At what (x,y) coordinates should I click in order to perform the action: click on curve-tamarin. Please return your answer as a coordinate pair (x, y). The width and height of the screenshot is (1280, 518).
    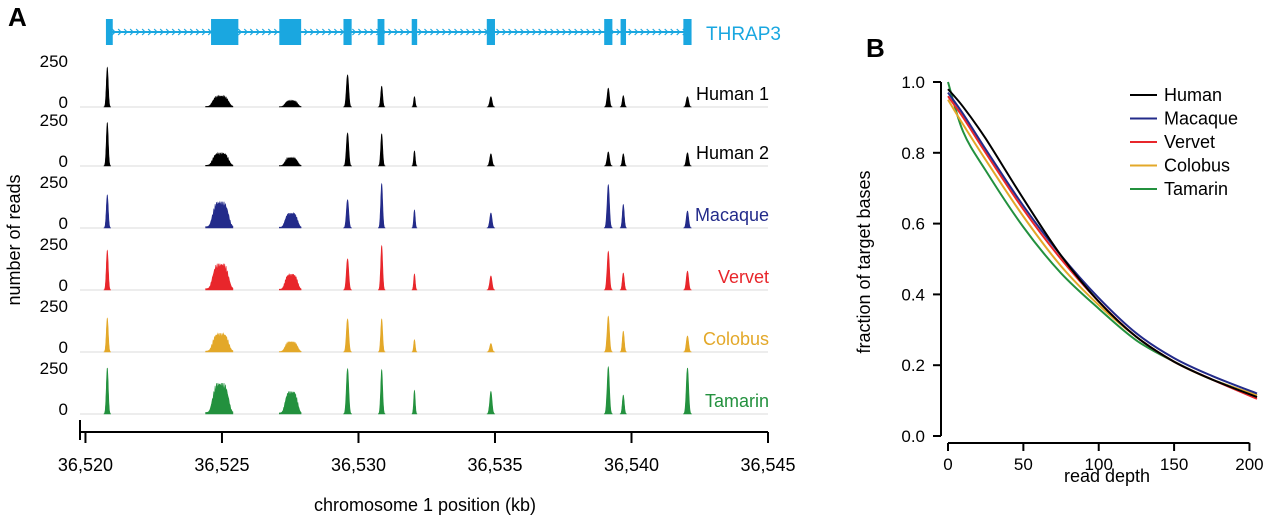
    Looking at the image, I should click on (1102, 239).